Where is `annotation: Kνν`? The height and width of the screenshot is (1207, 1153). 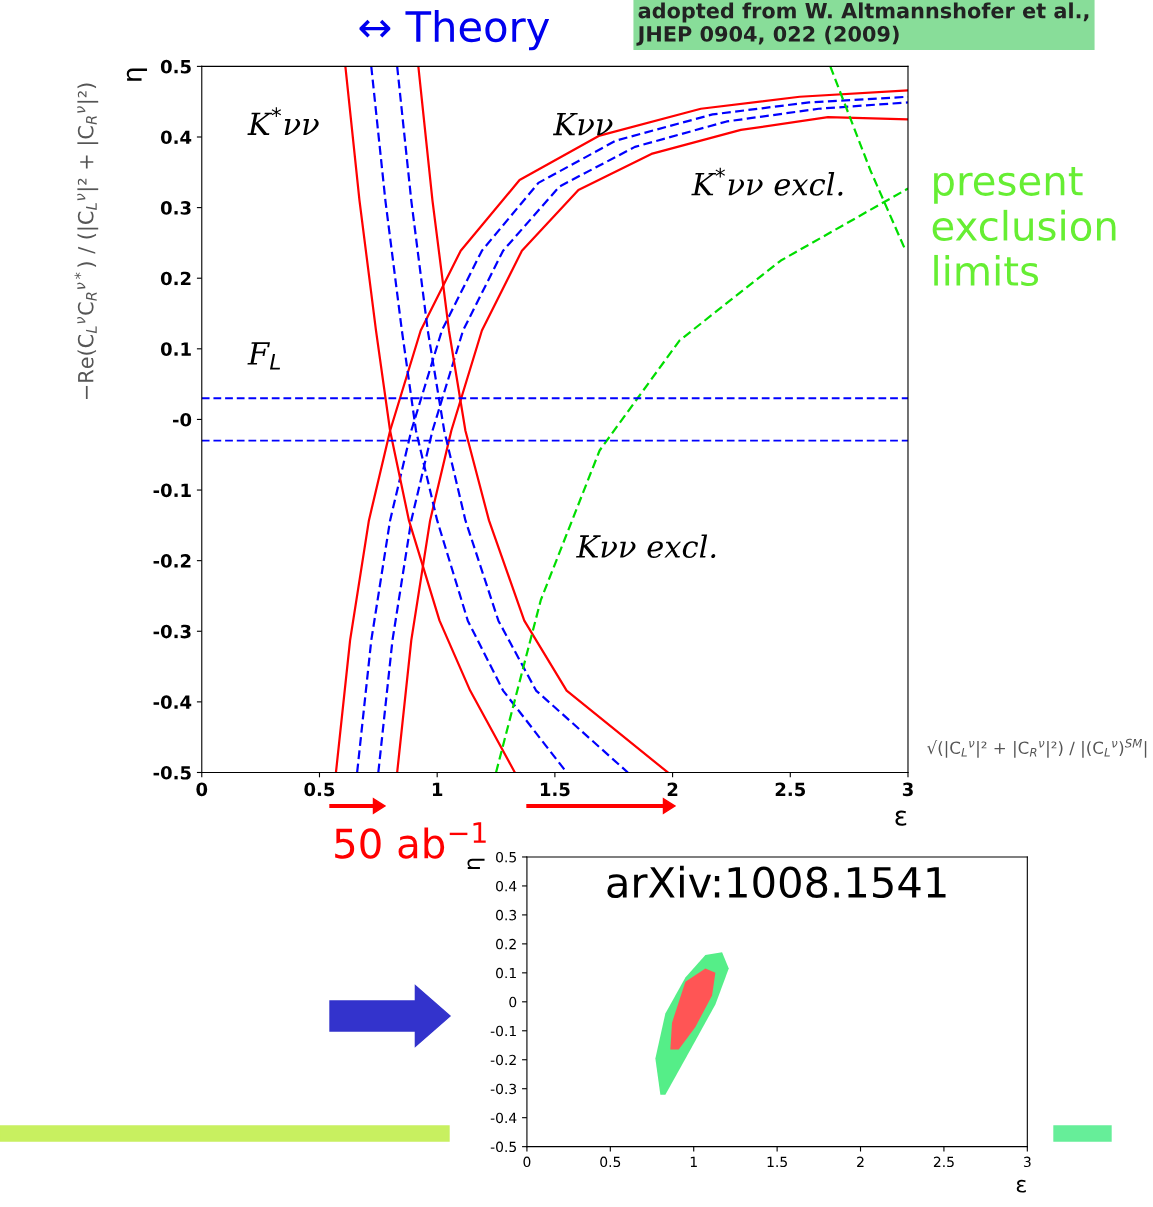
annotation: Kνν is located at coordinates (582, 124).